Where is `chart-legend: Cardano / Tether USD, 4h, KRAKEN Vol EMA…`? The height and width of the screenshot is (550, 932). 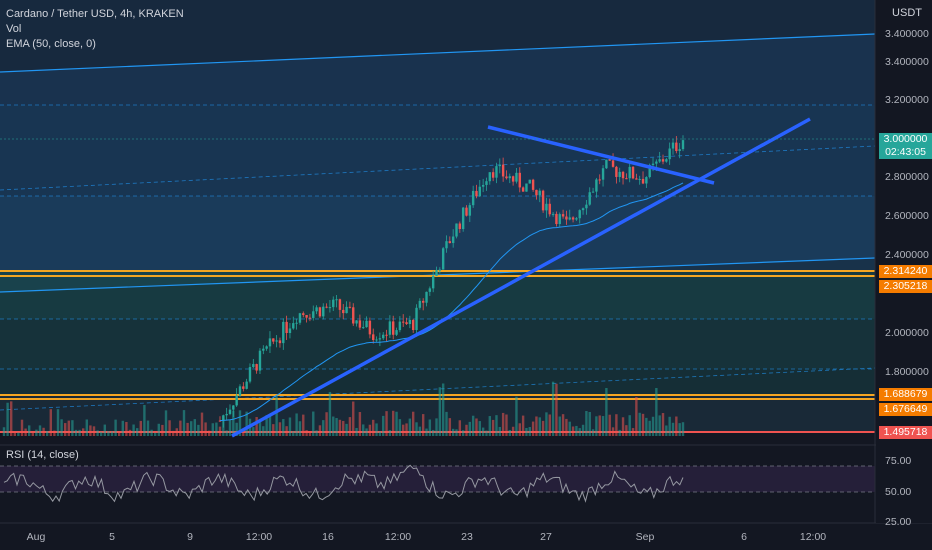 chart-legend: Cardano / Tether USD, 4h, KRAKEN Vol EMA… is located at coordinates (95, 29).